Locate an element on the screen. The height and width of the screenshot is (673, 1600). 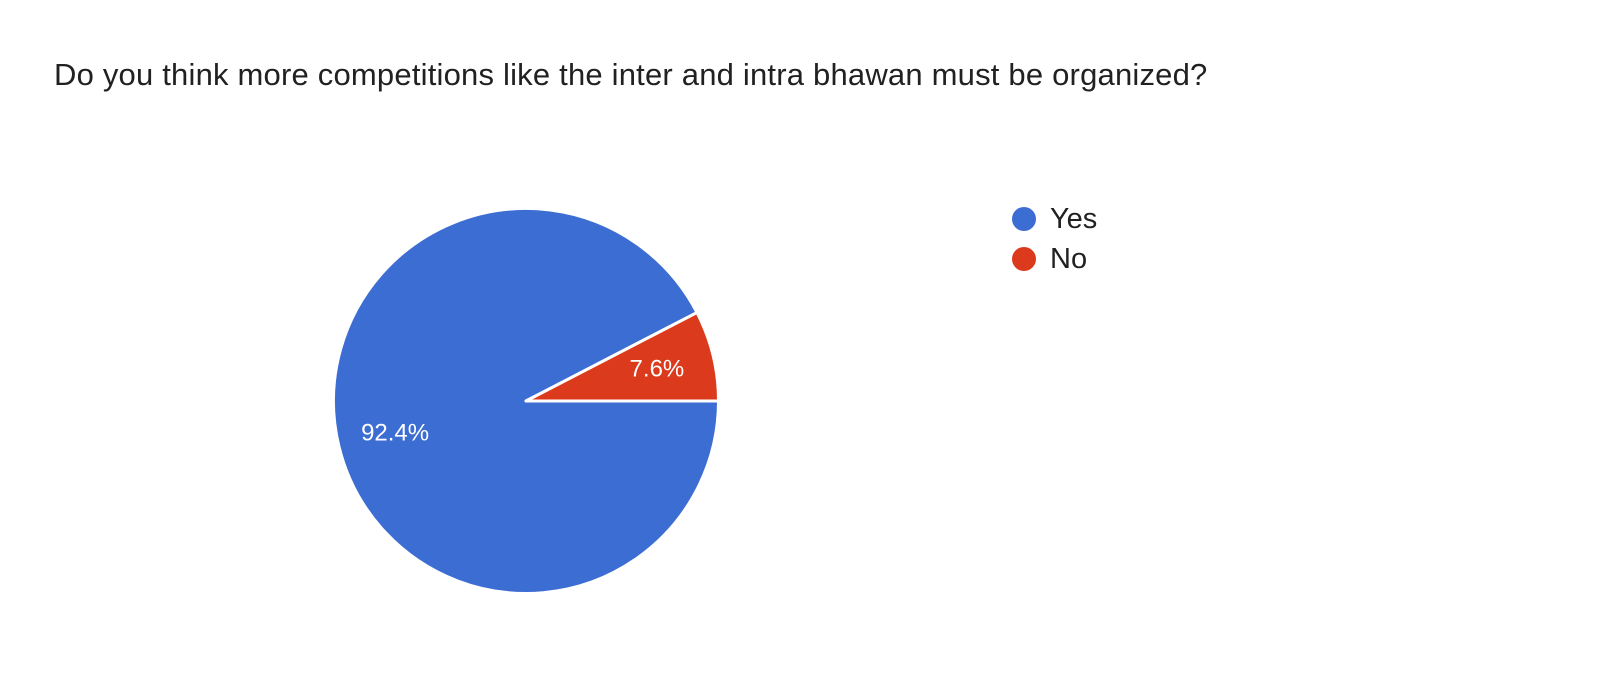
pie-slice-label-no: 7.6% is located at coordinates (657, 369).